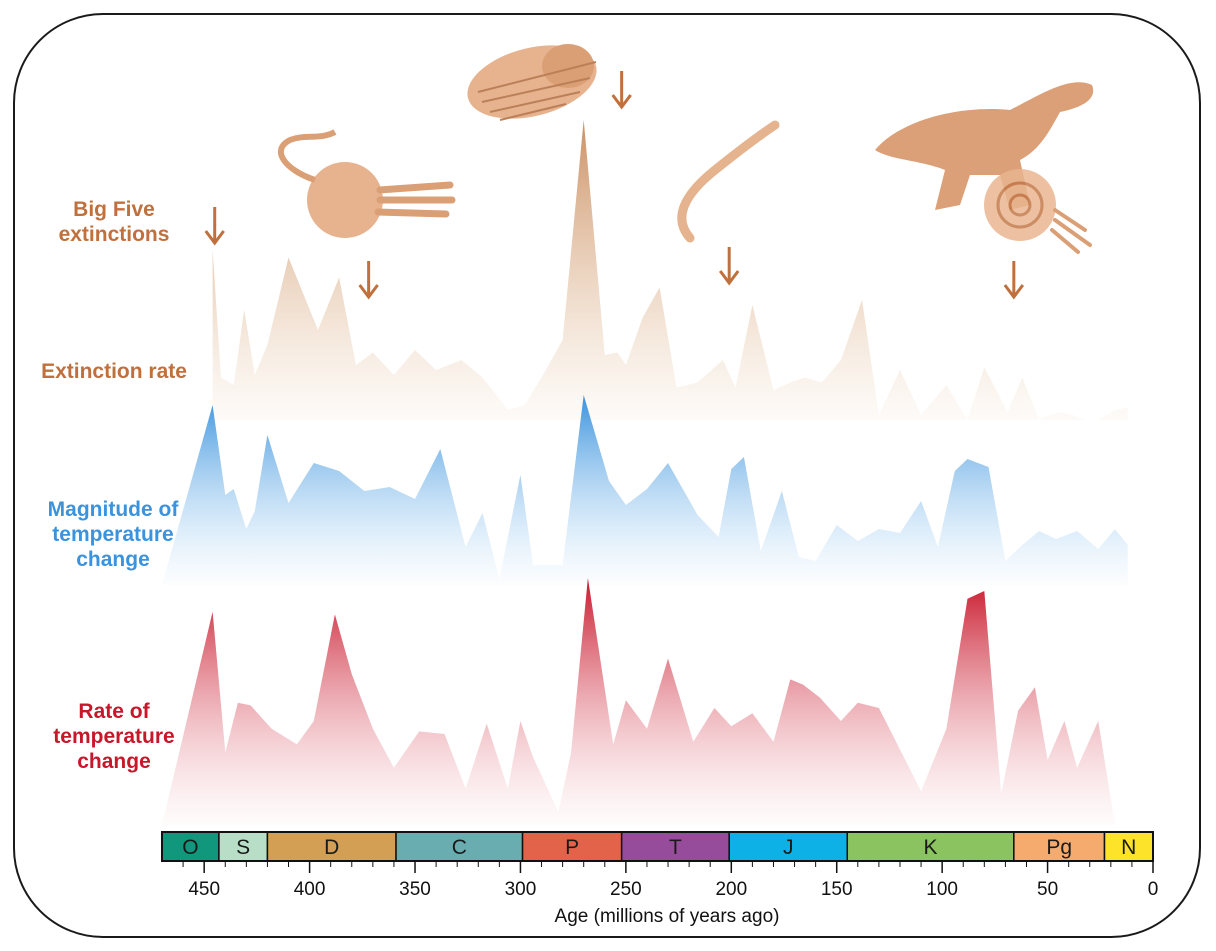 This screenshot has width=1216, height=951. Describe the element at coordinates (670, 880) in the screenshot. I see `x-axis: 450 400 350 300 250 200 150 100 50 0` at that location.